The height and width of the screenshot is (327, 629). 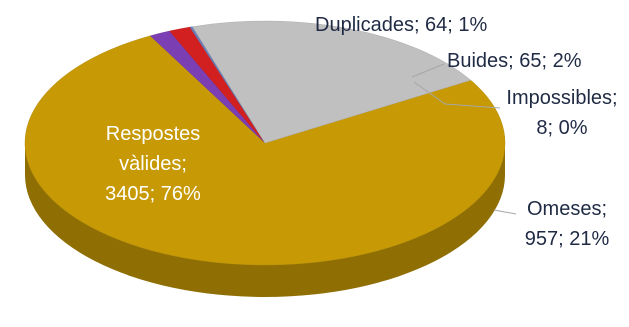 What do you see at coordinates (561, 98) in the screenshot?
I see `slice-label-line: Impossibles;` at bounding box center [561, 98].